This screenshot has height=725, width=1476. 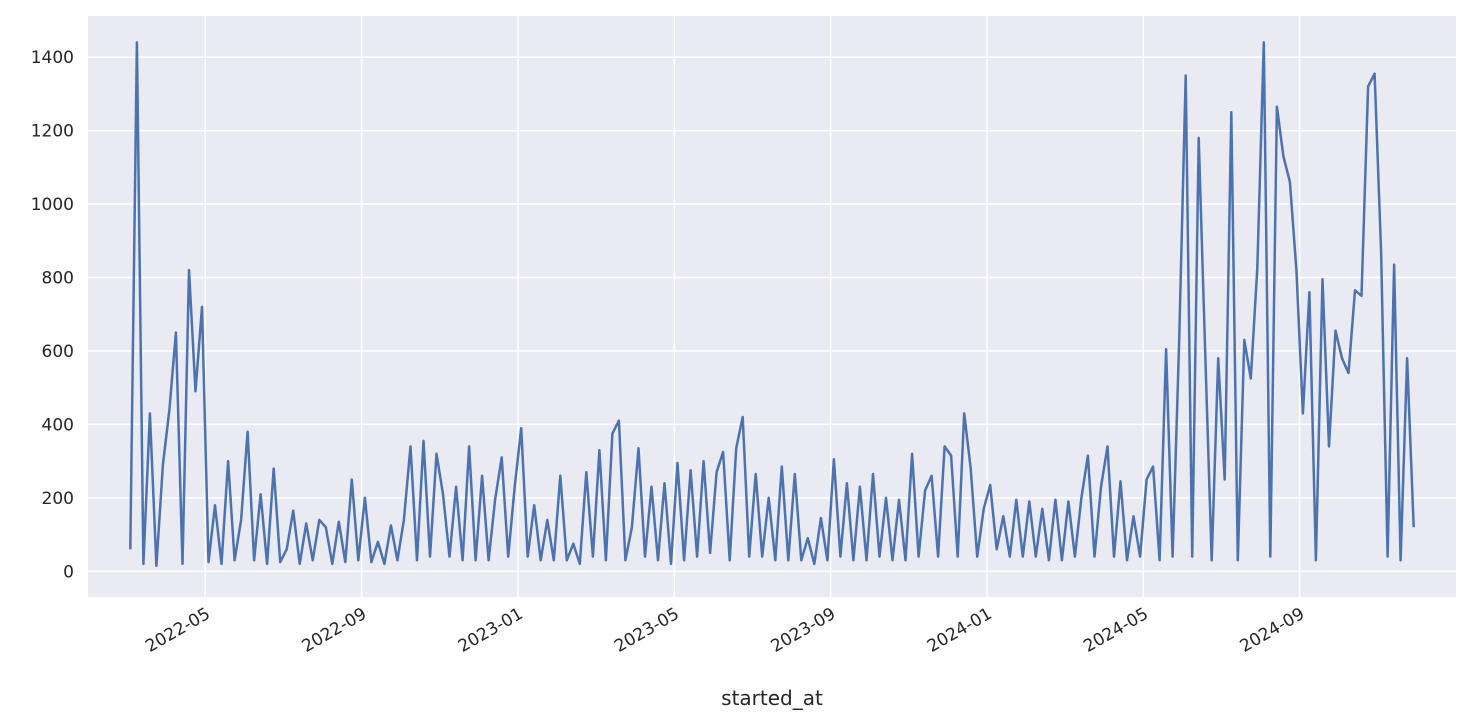 I want to click on y-tick-label: 200, so click(x=58, y=499).